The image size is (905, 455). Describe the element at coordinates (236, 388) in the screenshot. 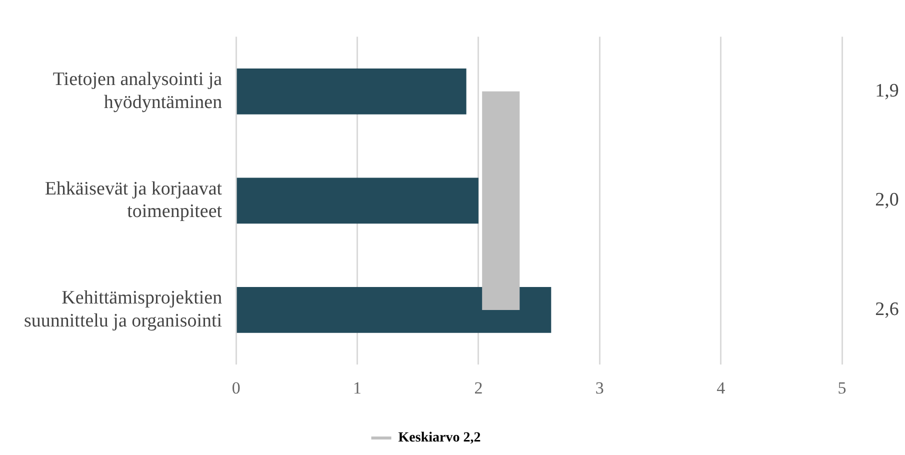

I see `x-tick-label: 0` at that location.